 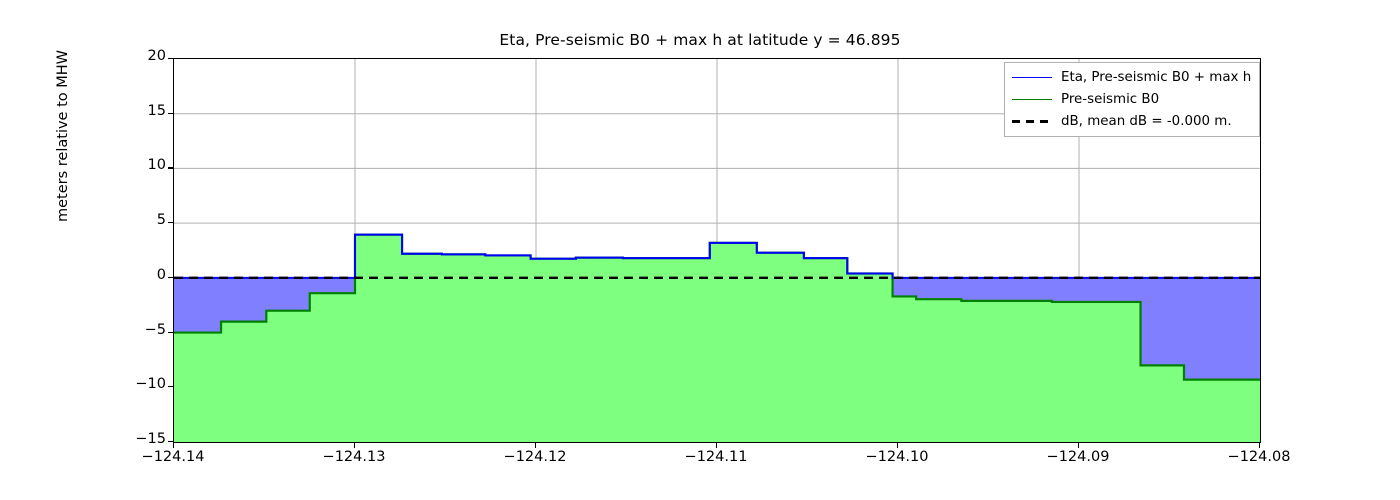 What do you see at coordinates (1110, 99) in the screenshot?
I see `legend-item-label: Pre-seismic B0` at bounding box center [1110, 99].